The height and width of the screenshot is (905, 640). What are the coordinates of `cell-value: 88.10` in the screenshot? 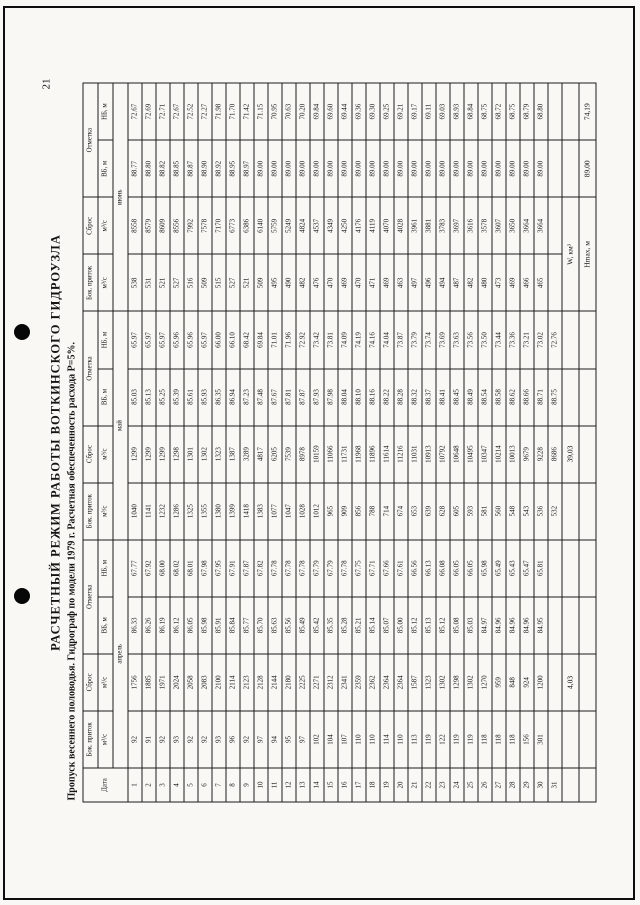 It's located at (359, 397).